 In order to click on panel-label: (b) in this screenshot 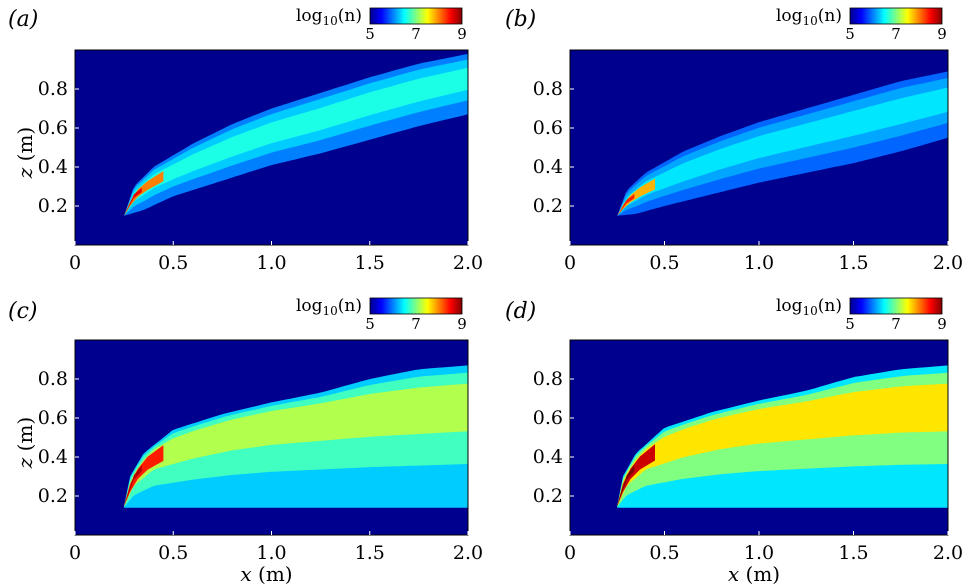, I will do `click(520, 19)`.